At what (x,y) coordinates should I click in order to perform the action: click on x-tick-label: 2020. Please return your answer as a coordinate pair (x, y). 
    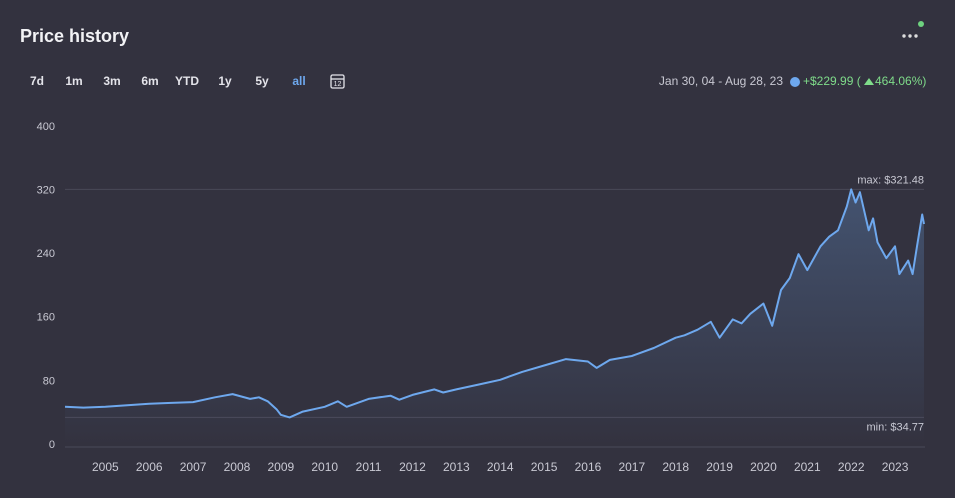
    Looking at the image, I should click on (763, 467).